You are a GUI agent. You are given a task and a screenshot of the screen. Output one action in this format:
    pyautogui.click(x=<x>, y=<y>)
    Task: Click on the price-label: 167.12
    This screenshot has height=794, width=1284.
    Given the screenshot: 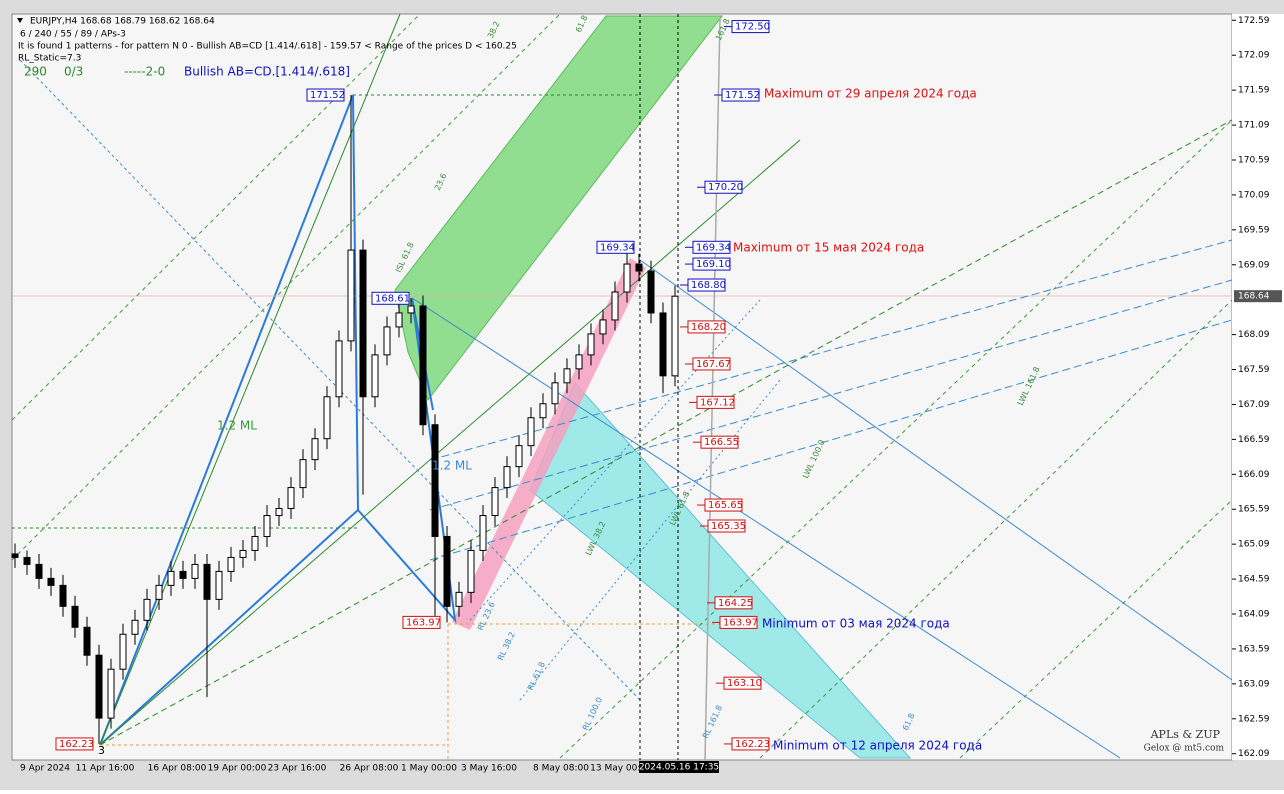 What is the action you would take?
    pyautogui.click(x=717, y=402)
    